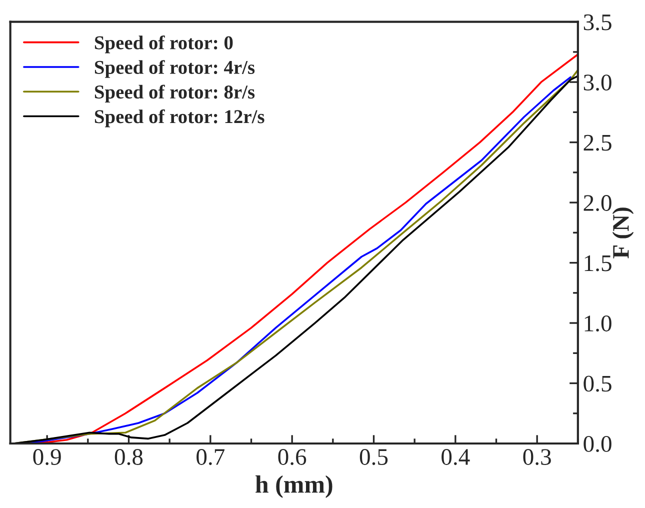  I want to click on legend-label: Speed of rotor: 4r/s, so click(174, 69).